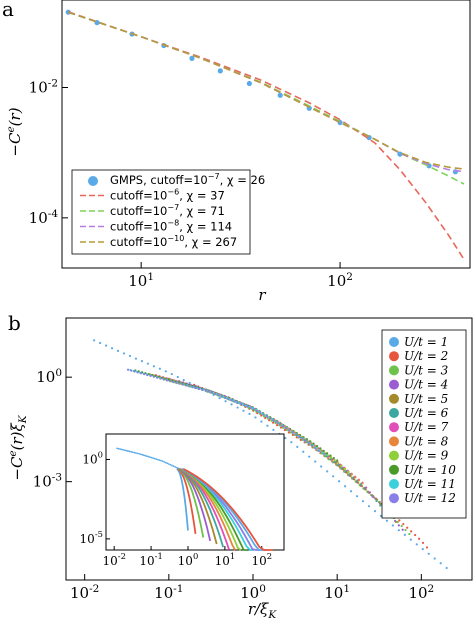 The height and width of the screenshot is (624, 474). I want to click on legend-entry: cutoff=10−8​, χ = 114, so click(171, 226).